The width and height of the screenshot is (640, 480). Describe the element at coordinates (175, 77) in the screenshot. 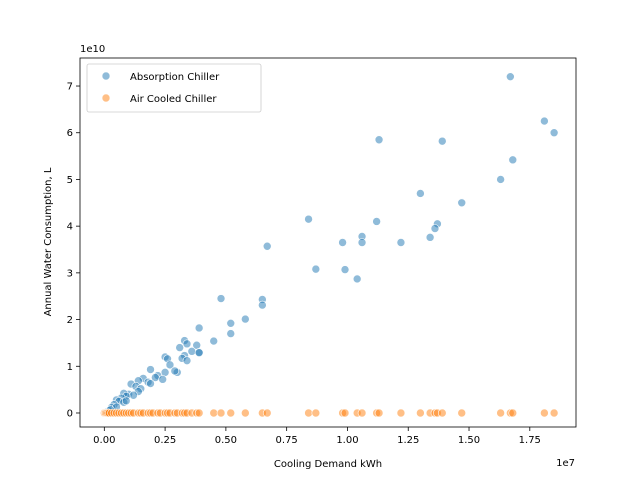

I see `legend-label-absorption-chiller: Absorption Chiller` at that location.